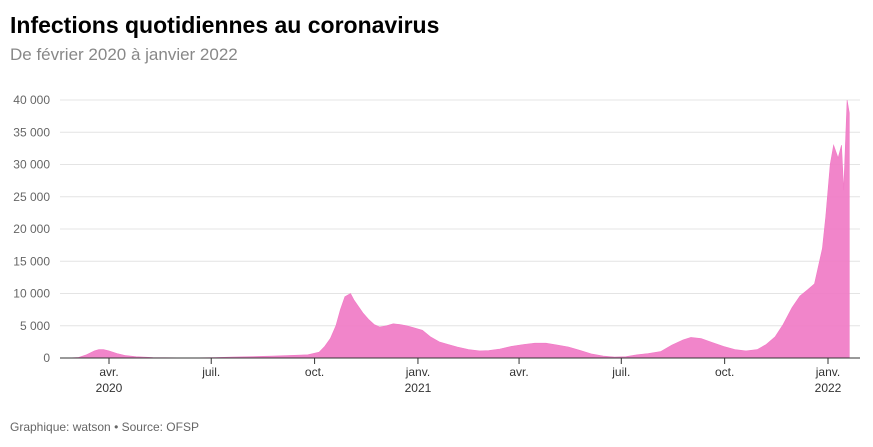 This screenshot has height=447, width=873. What do you see at coordinates (109, 388) in the screenshot?
I see `x-tick-year-label: 2020` at bounding box center [109, 388].